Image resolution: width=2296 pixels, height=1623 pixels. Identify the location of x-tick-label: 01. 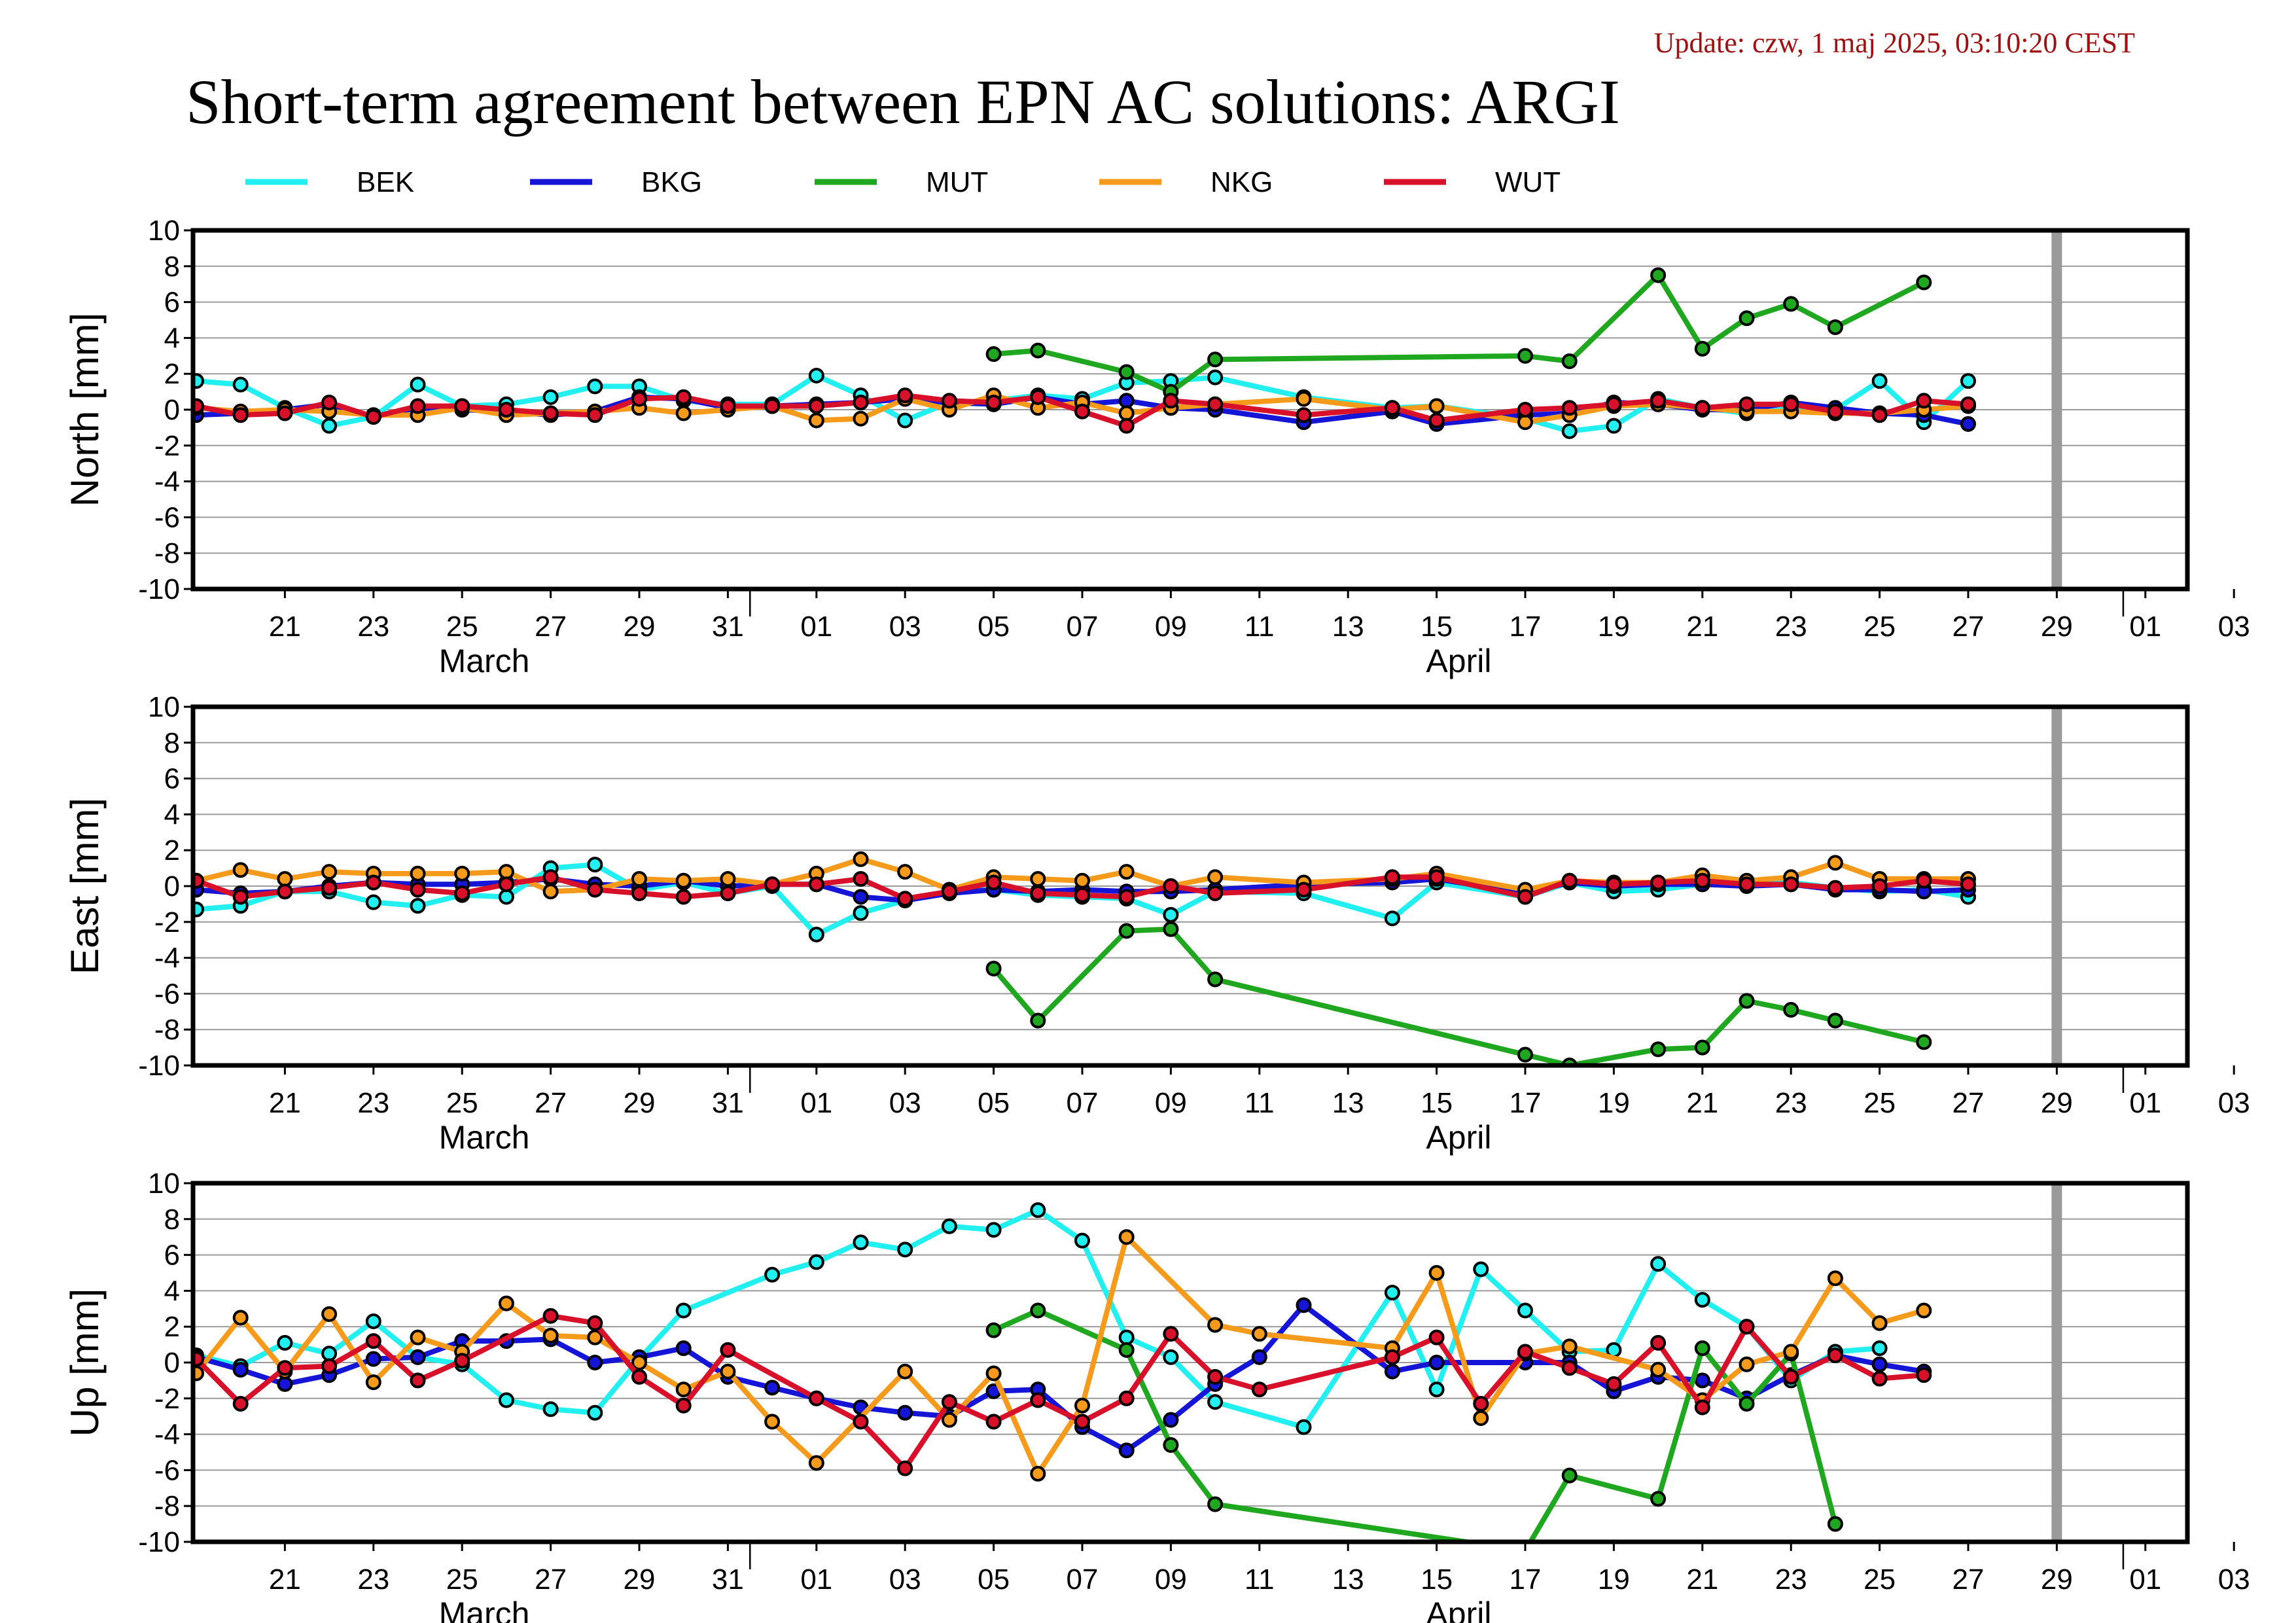
(816, 1580).